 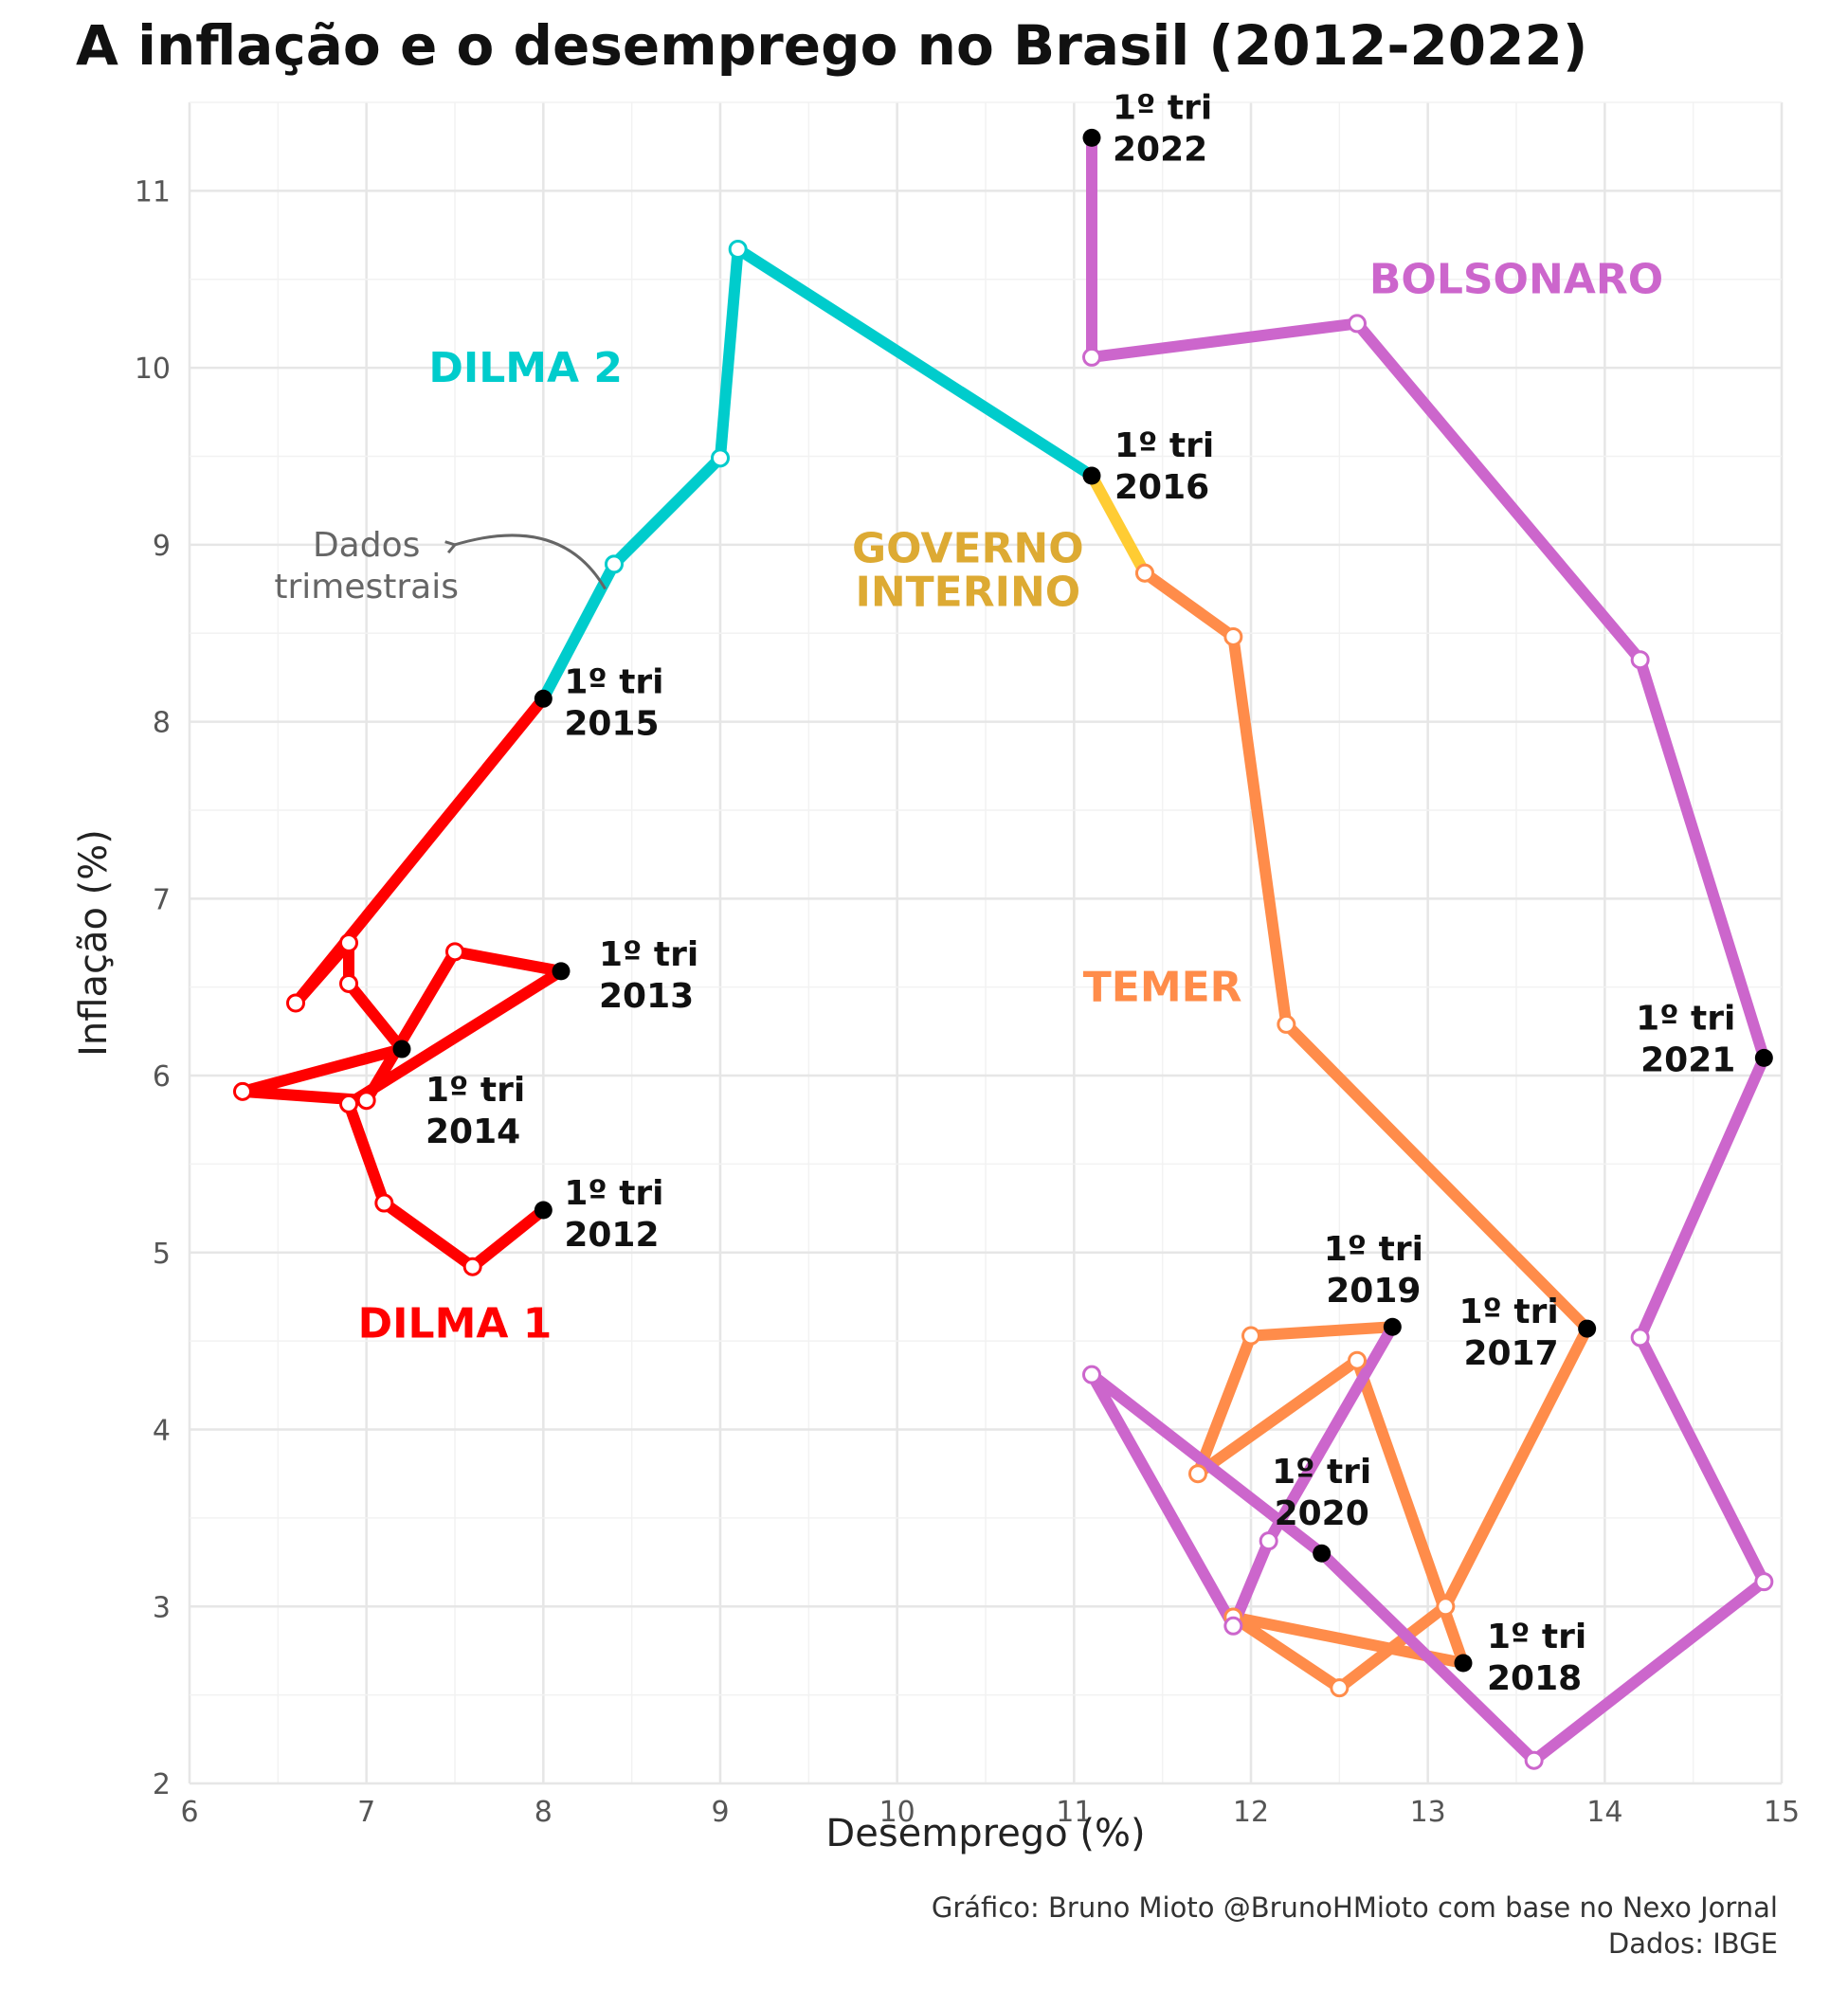 I want to click on y-tick-label: 8, so click(x=162, y=723).